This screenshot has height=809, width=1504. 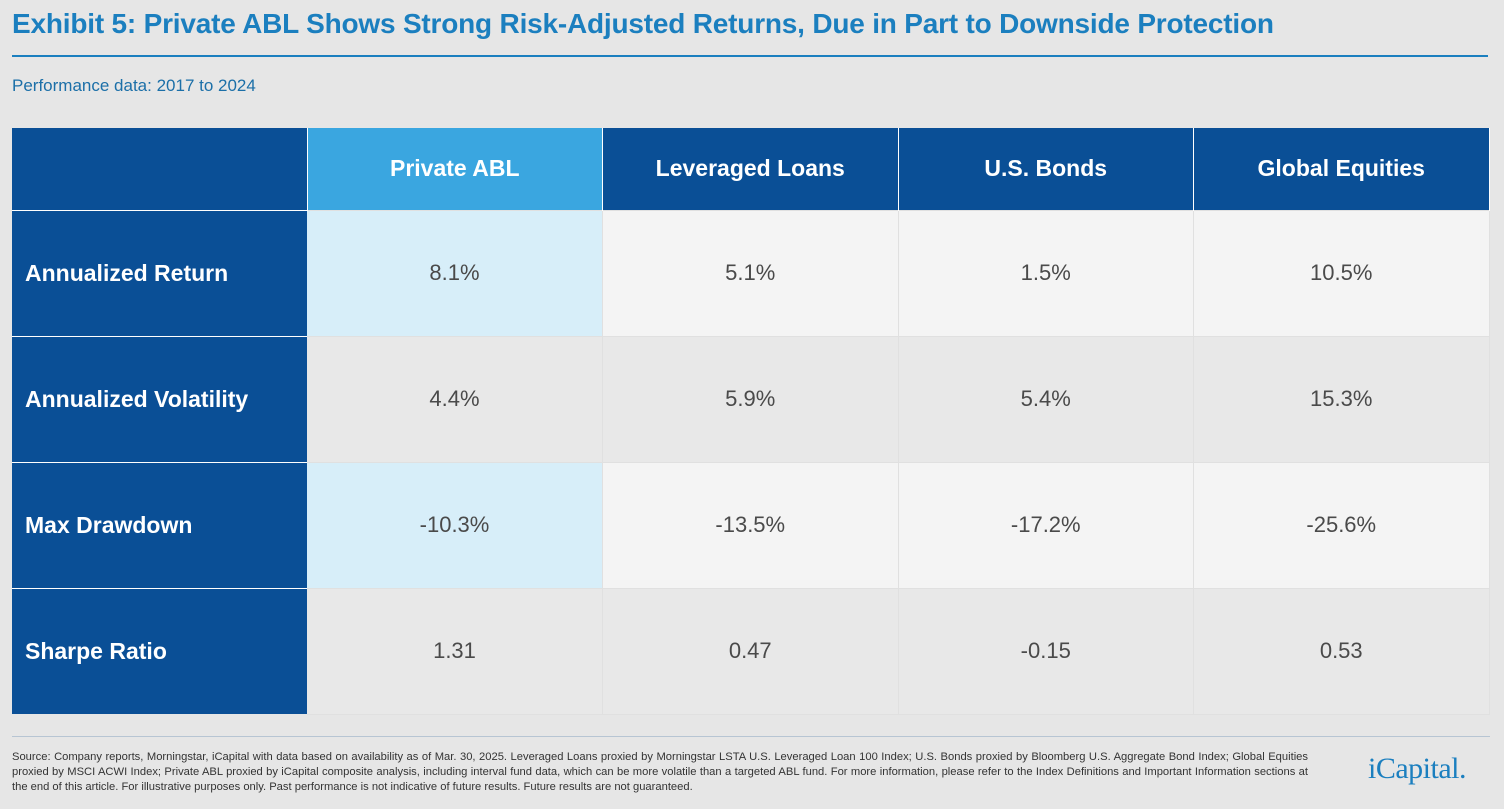 I want to click on table-cell: 8.1%, so click(x=455, y=273).